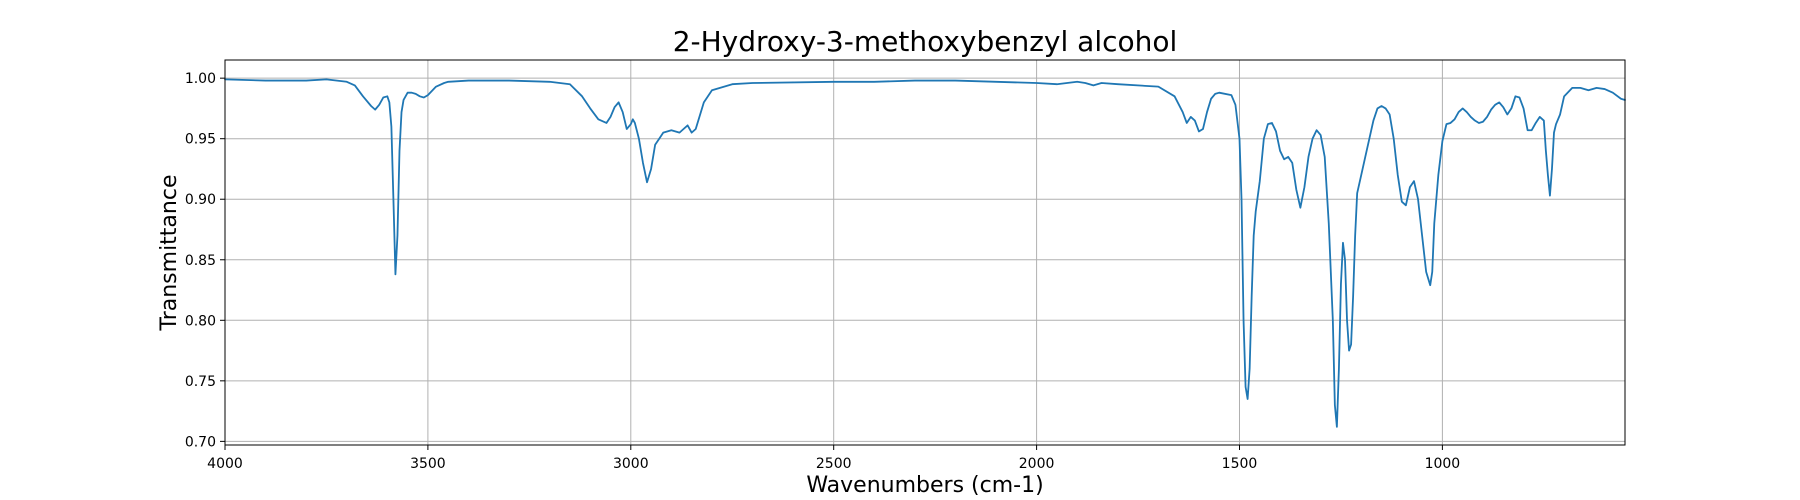  Describe the element at coordinates (200, 321) in the screenshot. I see `y-tick-label: 0.80` at that location.